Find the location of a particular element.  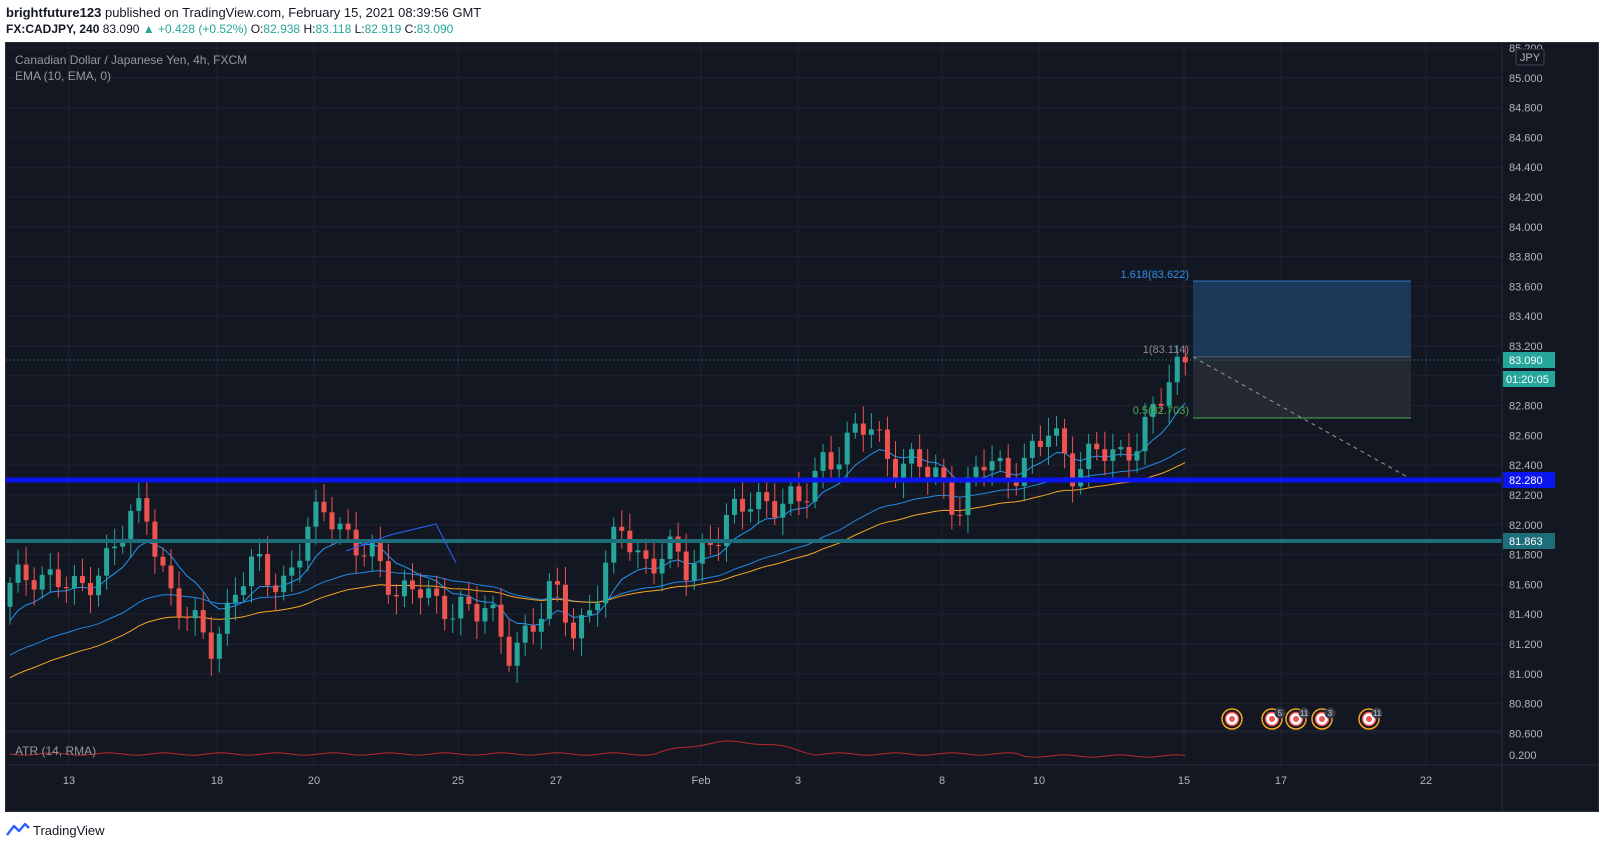

ema-legend: EMA (10, EMA, 0) is located at coordinates (63, 76).